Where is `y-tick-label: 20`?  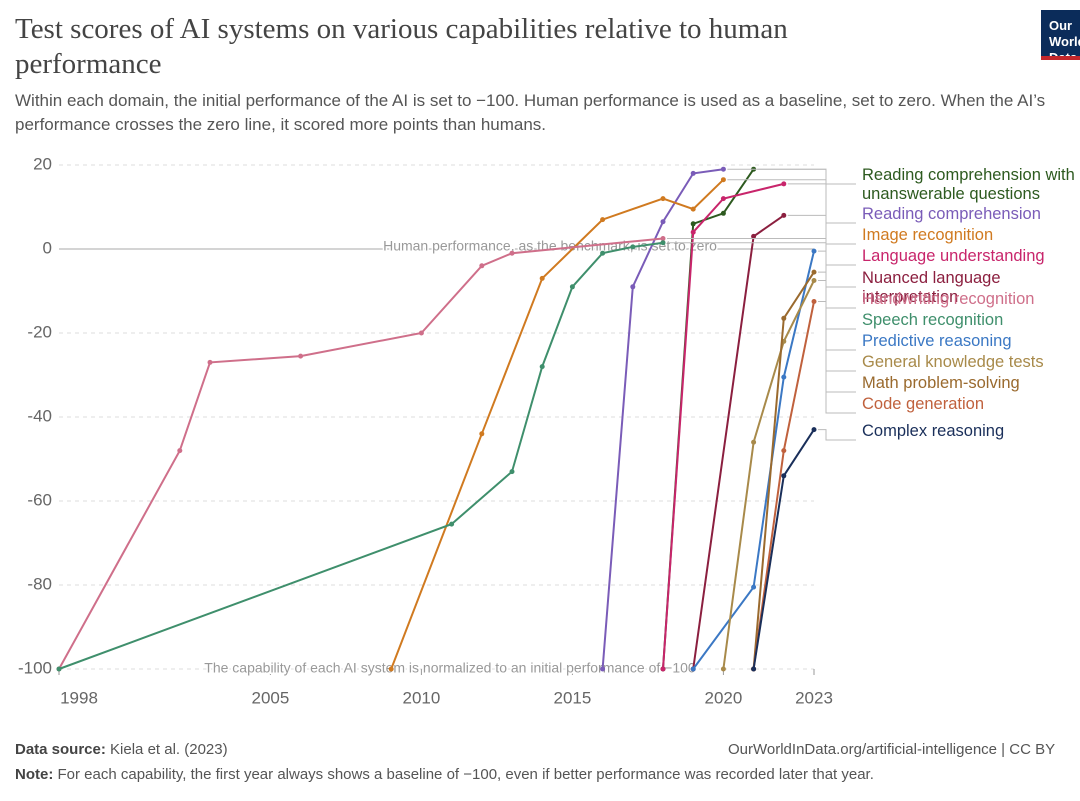 y-tick-label: 20 is located at coordinates (42, 163).